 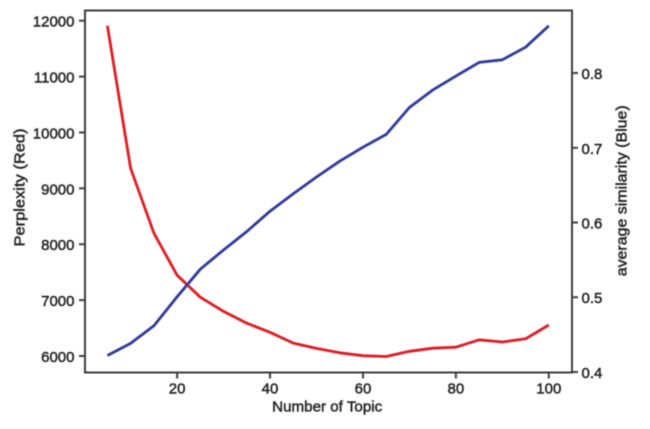 What do you see at coordinates (592, 373) in the screenshot?
I see `svg-text: 0.4` at bounding box center [592, 373].